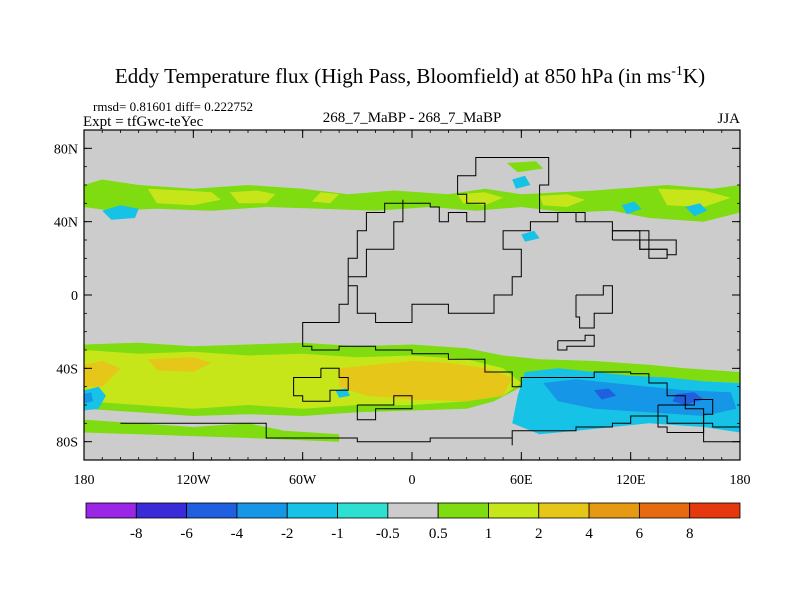 Image resolution: width=800 pixels, height=605 pixels. What do you see at coordinates (412, 200) in the screenshot?
I see `region-nh-green-band` at bounding box center [412, 200].